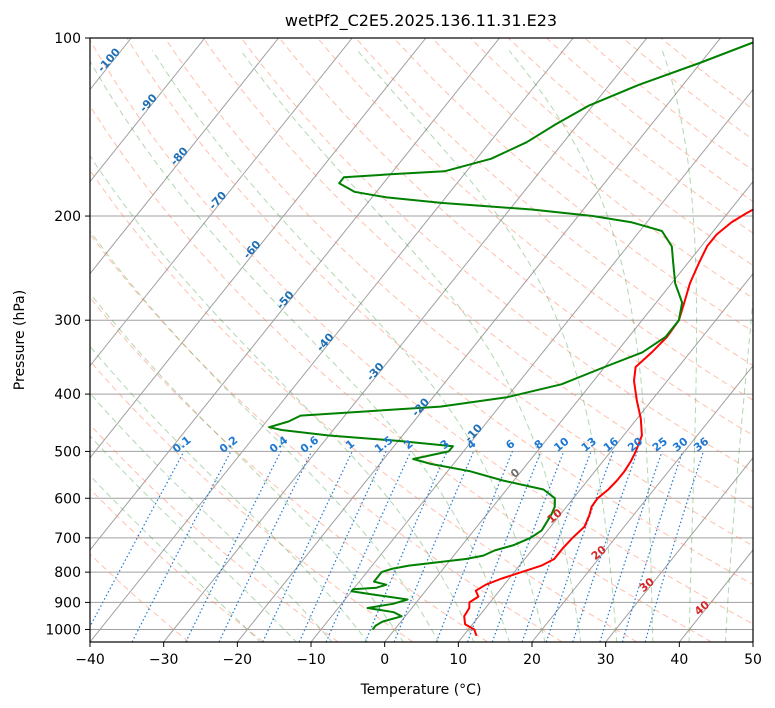 The width and height of the screenshot is (775, 708). What do you see at coordinates (375, 372) in the screenshot?
I see `isotherm-value-label: -30` at bounding box center [375, 372].